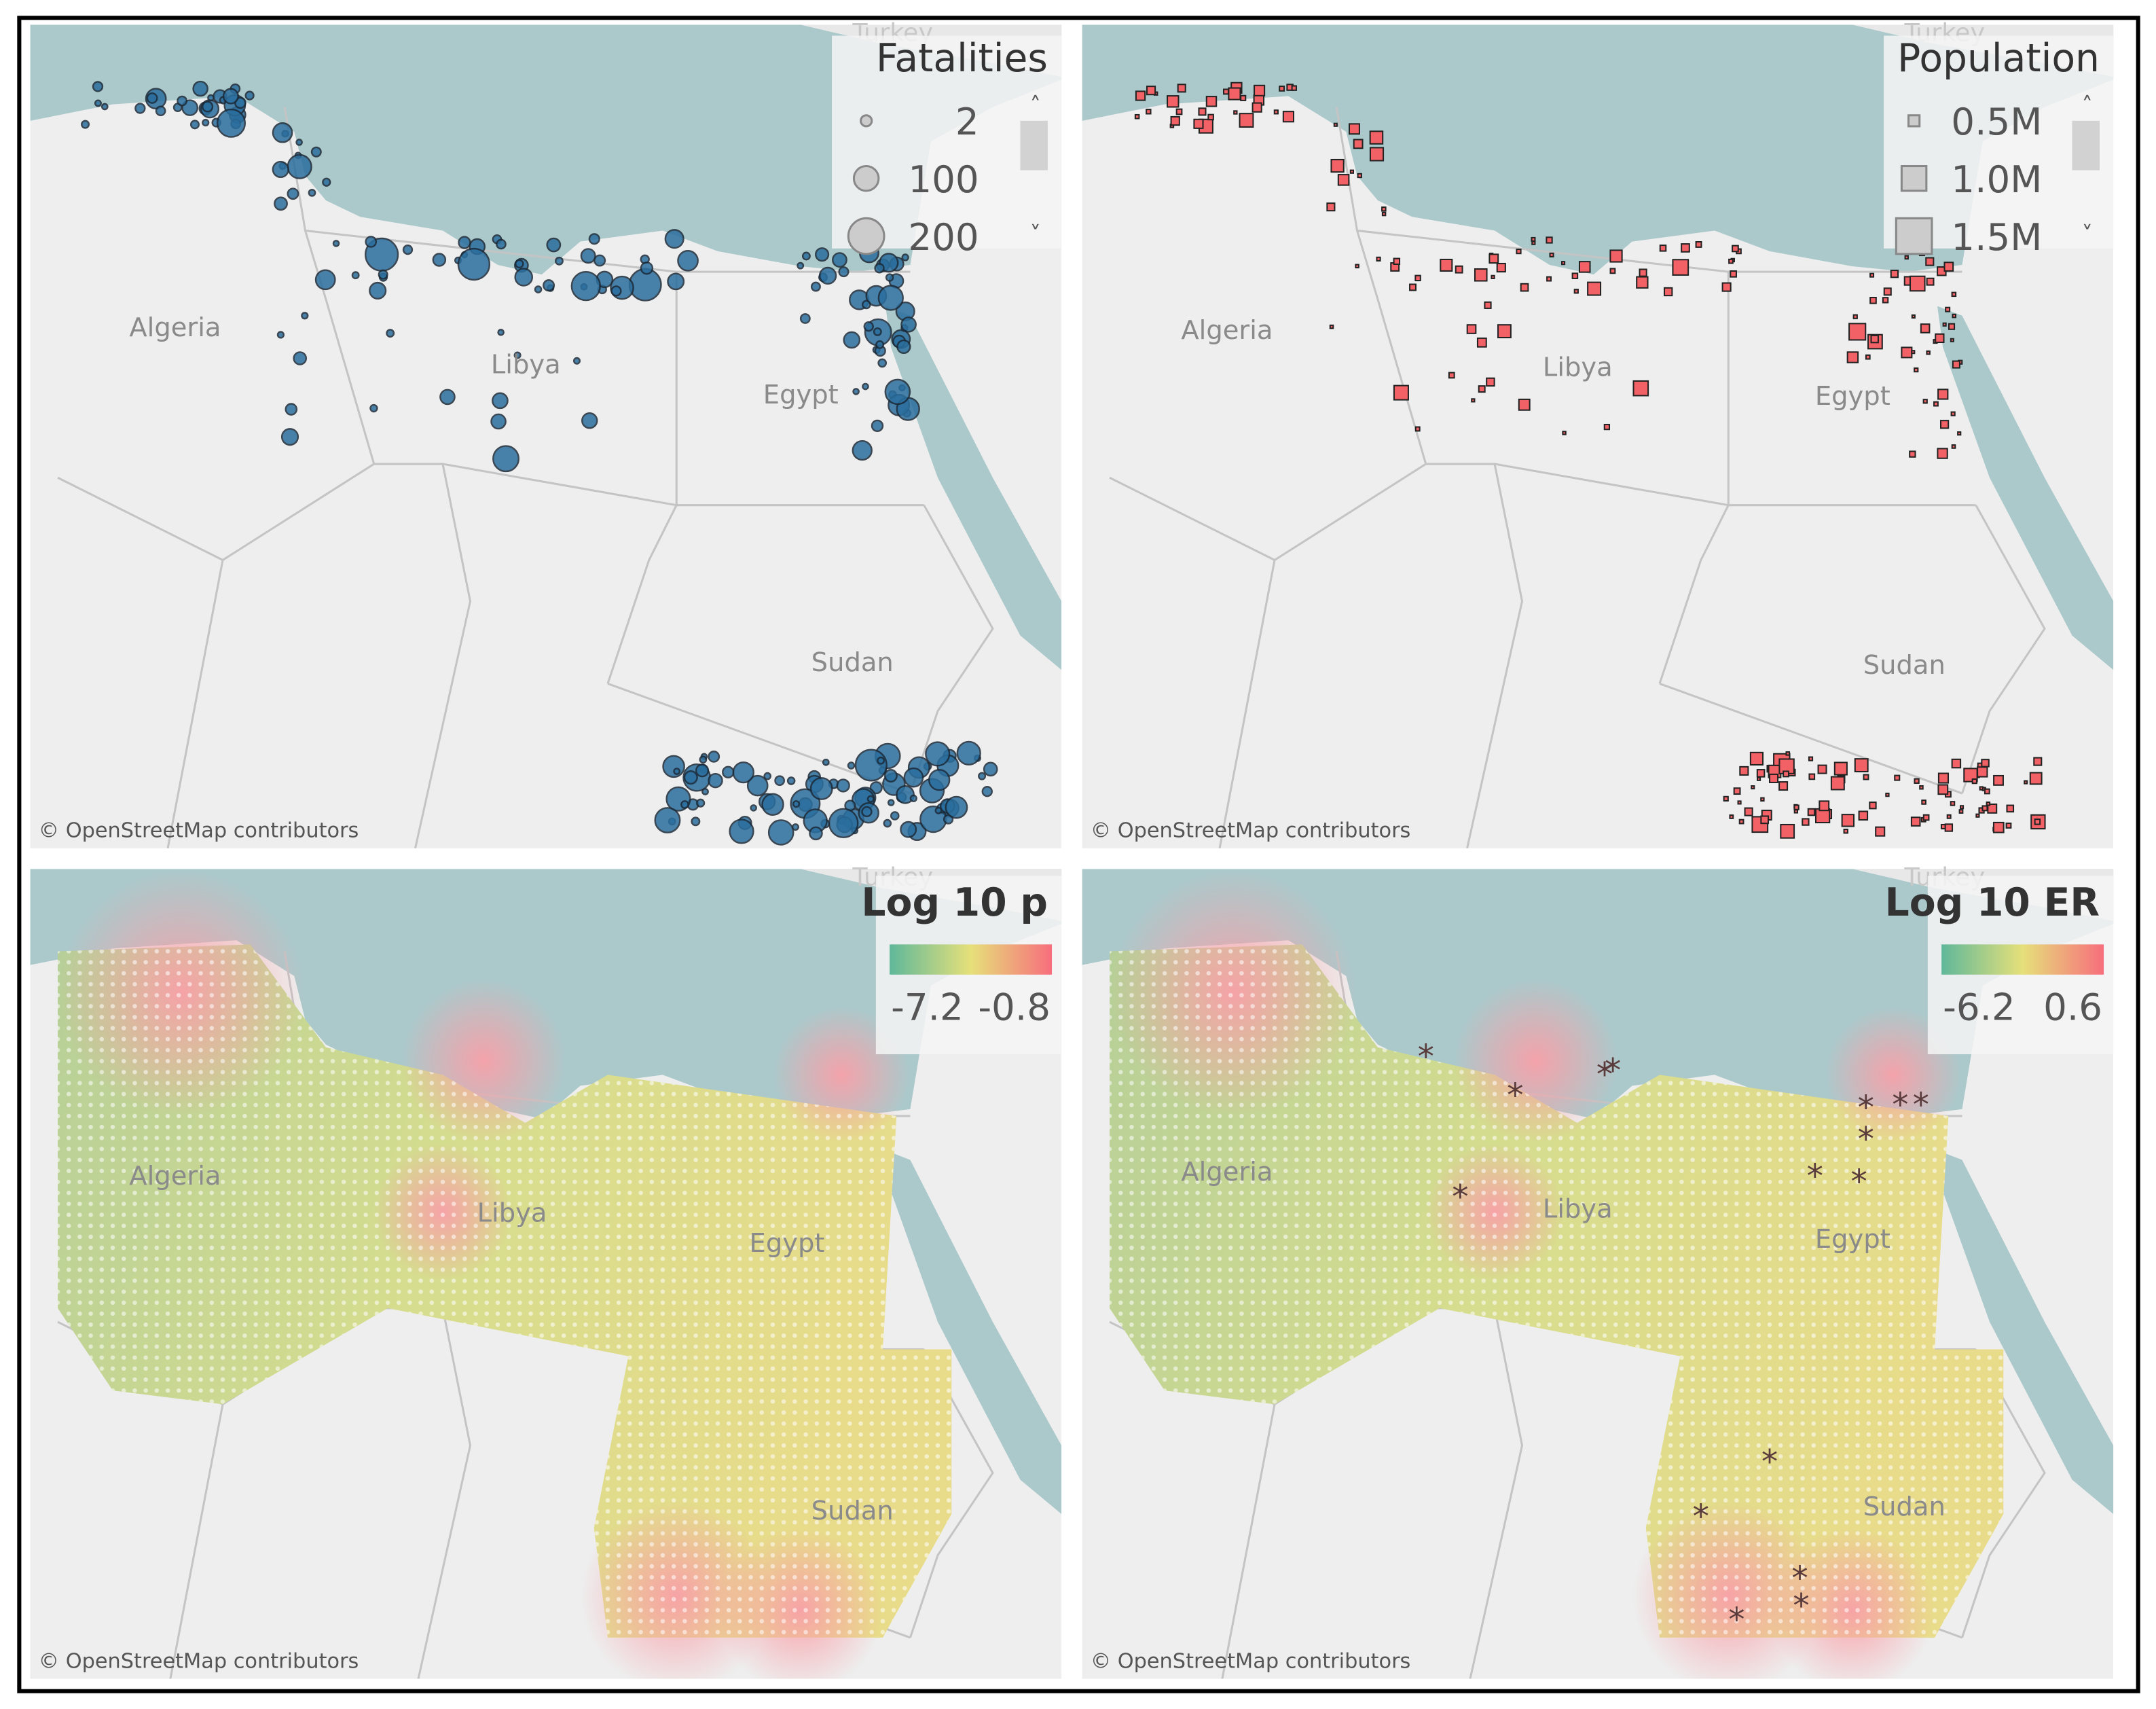 Image resolution: width=2156 pixels, height=1709 pixels. I want to click on legend-label: 1.0M, so click(1997, 179).